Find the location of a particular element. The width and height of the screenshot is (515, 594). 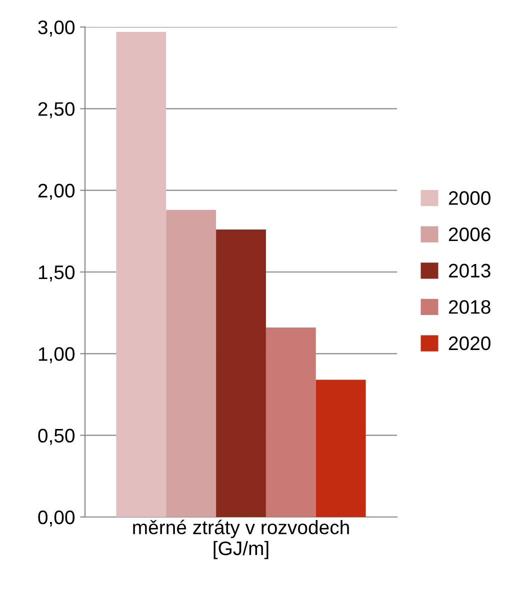

y-tick-label: 0,00 is located at coordinates (56, 518).